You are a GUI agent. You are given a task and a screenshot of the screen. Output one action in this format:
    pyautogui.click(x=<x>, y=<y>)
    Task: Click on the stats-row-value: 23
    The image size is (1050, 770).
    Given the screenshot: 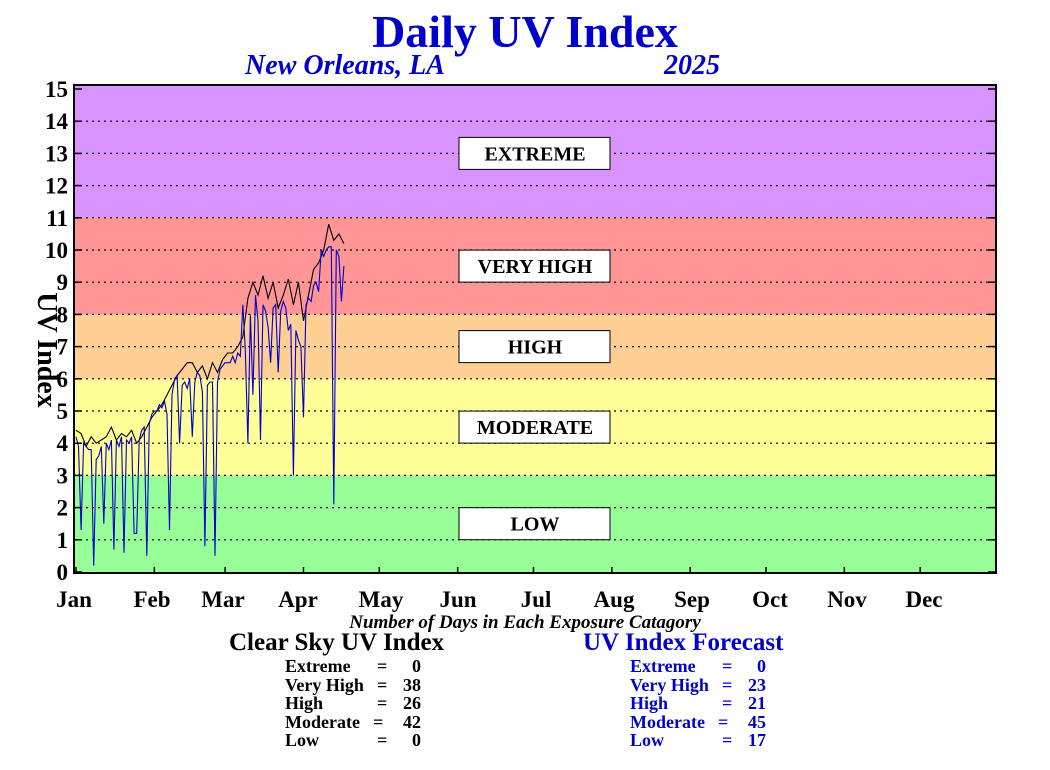 What is the action you would take?
    pyautogui.click(x=757, y=684)
    